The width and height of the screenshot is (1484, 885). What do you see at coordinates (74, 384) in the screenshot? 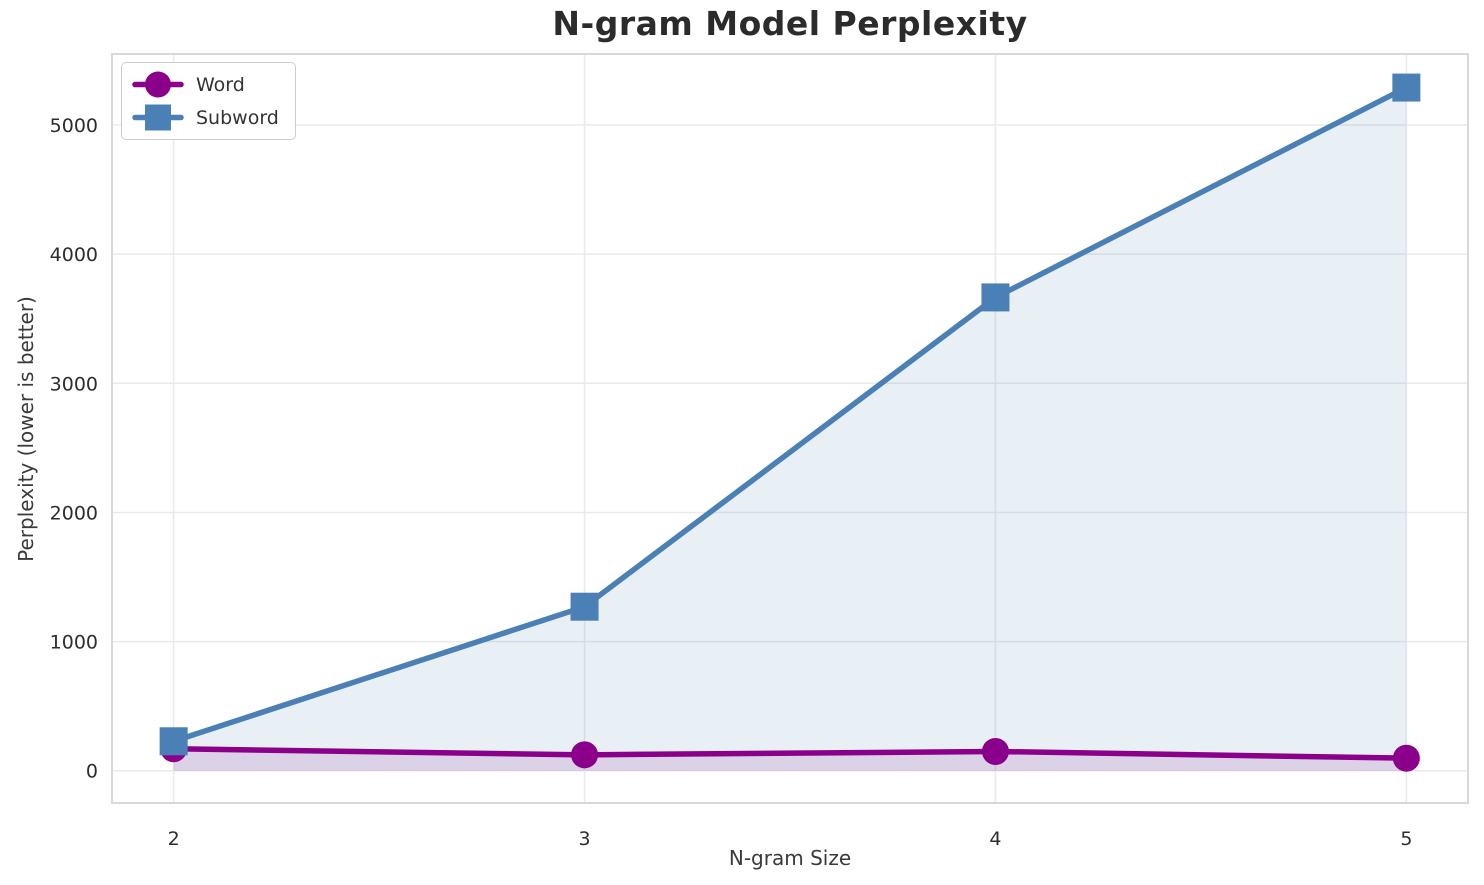
I see `y-tick-label: 3000` at bounding box center [74, 384].